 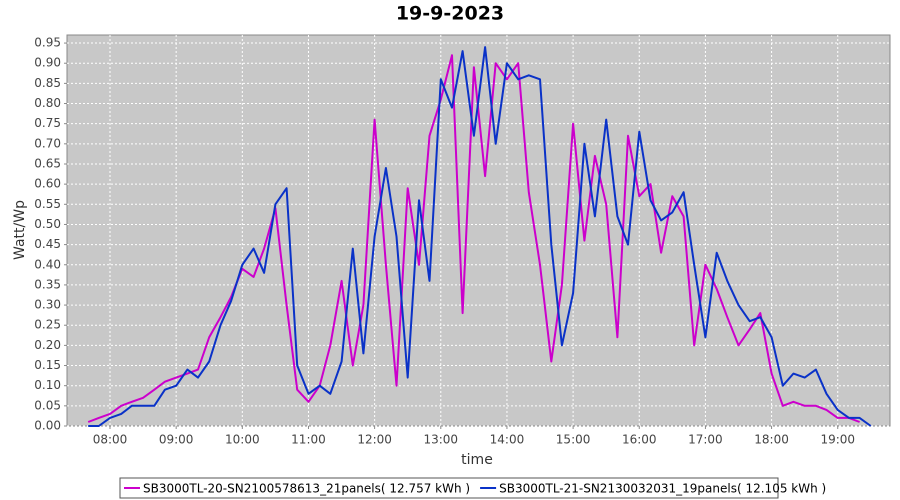 I want to click on y-tick-label: 0.80, so click(x=47, y=103).